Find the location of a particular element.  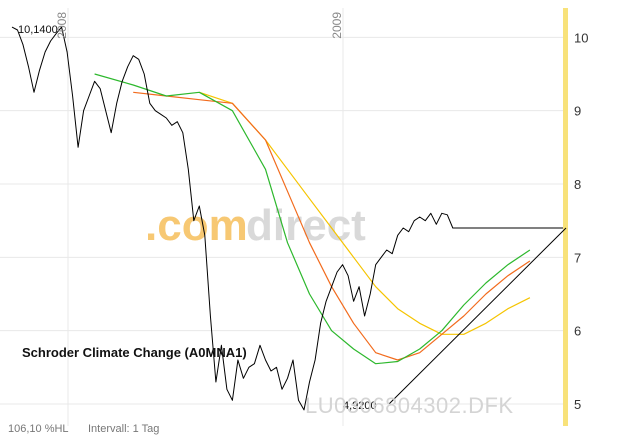

x-axis-ticks: 2008 2009 is located at coordinates (199, 25).